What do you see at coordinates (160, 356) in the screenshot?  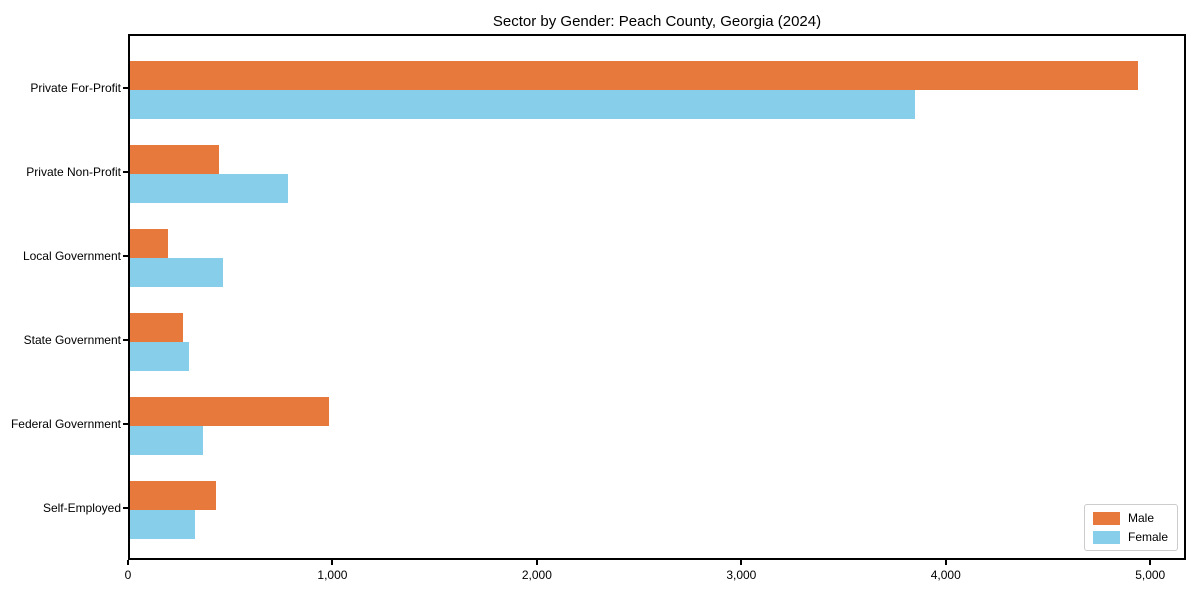 I see `bar-female-state-government` at bounding box center [160, 356].